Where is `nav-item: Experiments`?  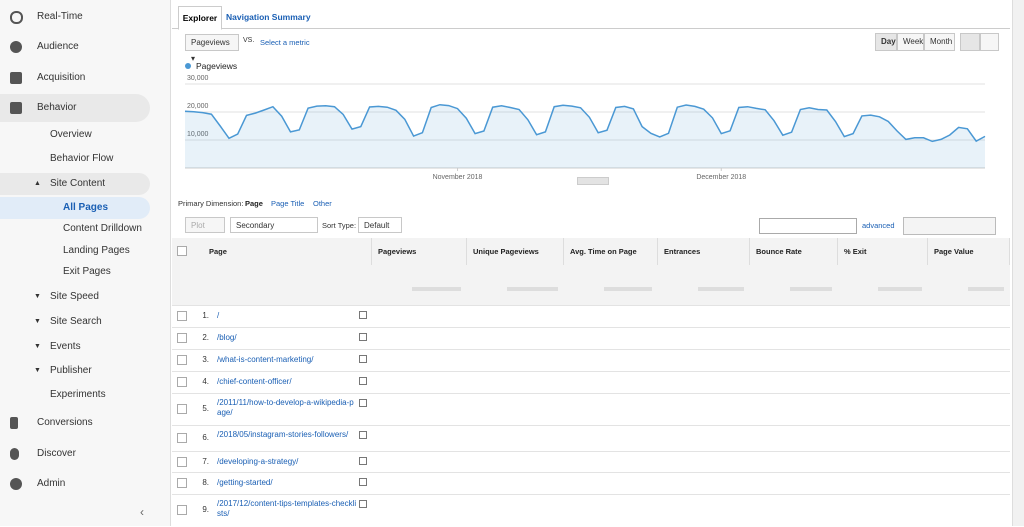 nav-item: Experiments is located at coordinates (78, 394).